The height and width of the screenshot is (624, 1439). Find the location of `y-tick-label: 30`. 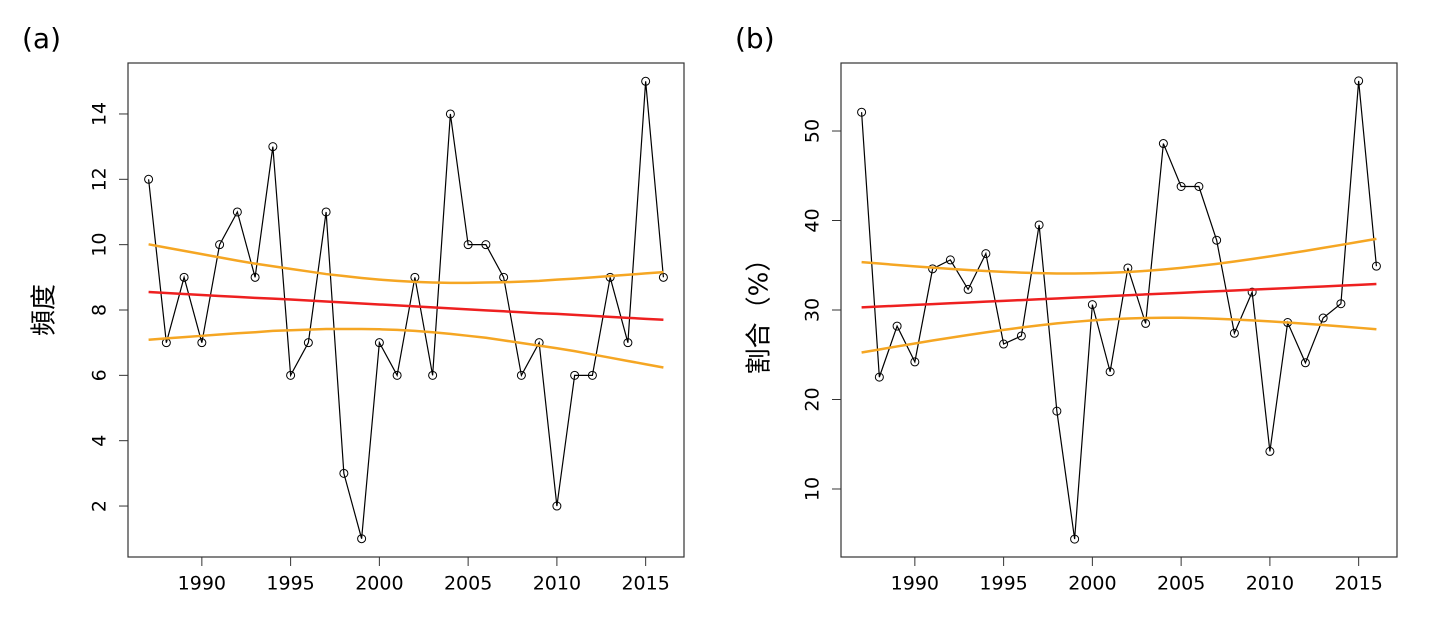

y-tick-label: 30 is located at coordinates (813, 310).